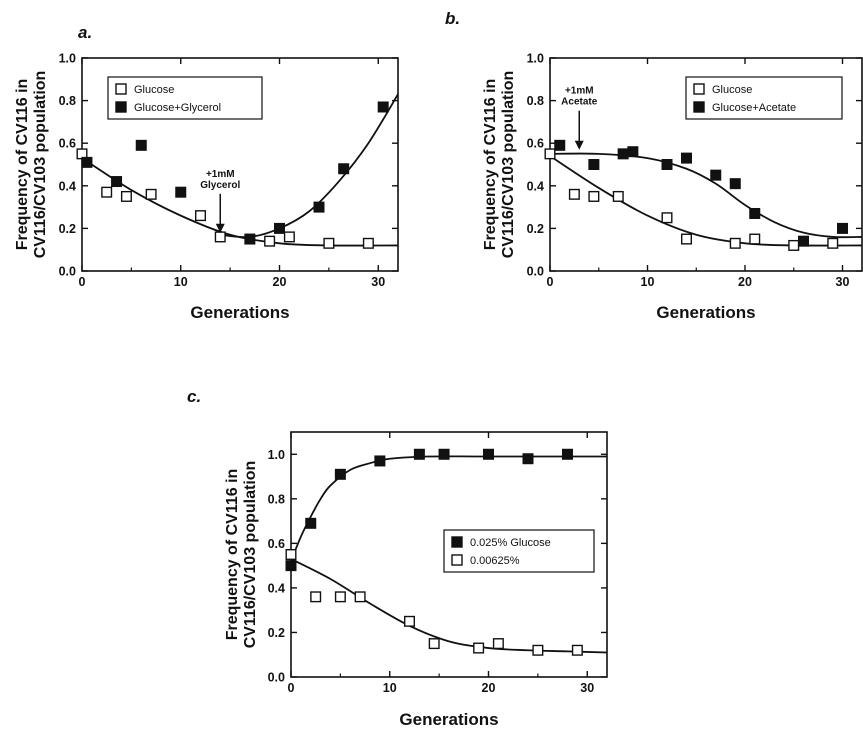 The width and height of the screenshot is (863, 730). Describe the element at coordinates (706, 164) in the screenshot. I see `plot-frame` at that location.